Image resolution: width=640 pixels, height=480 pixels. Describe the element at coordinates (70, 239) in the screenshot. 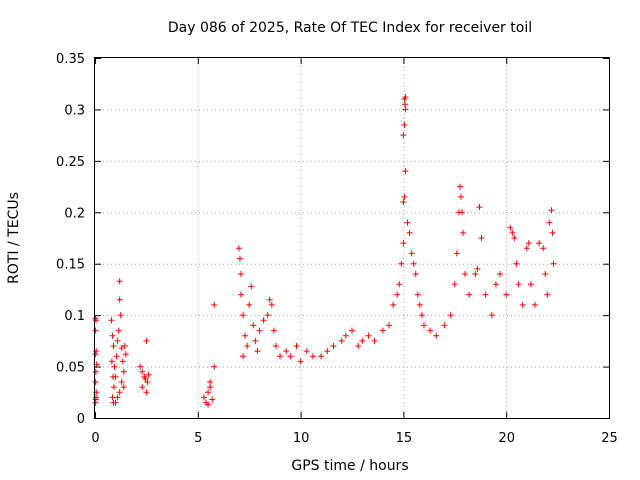

I see `y-tick-labels: 0 0.05 0.1 0.15 0.2 0.25 0.3 0.35` at that location.